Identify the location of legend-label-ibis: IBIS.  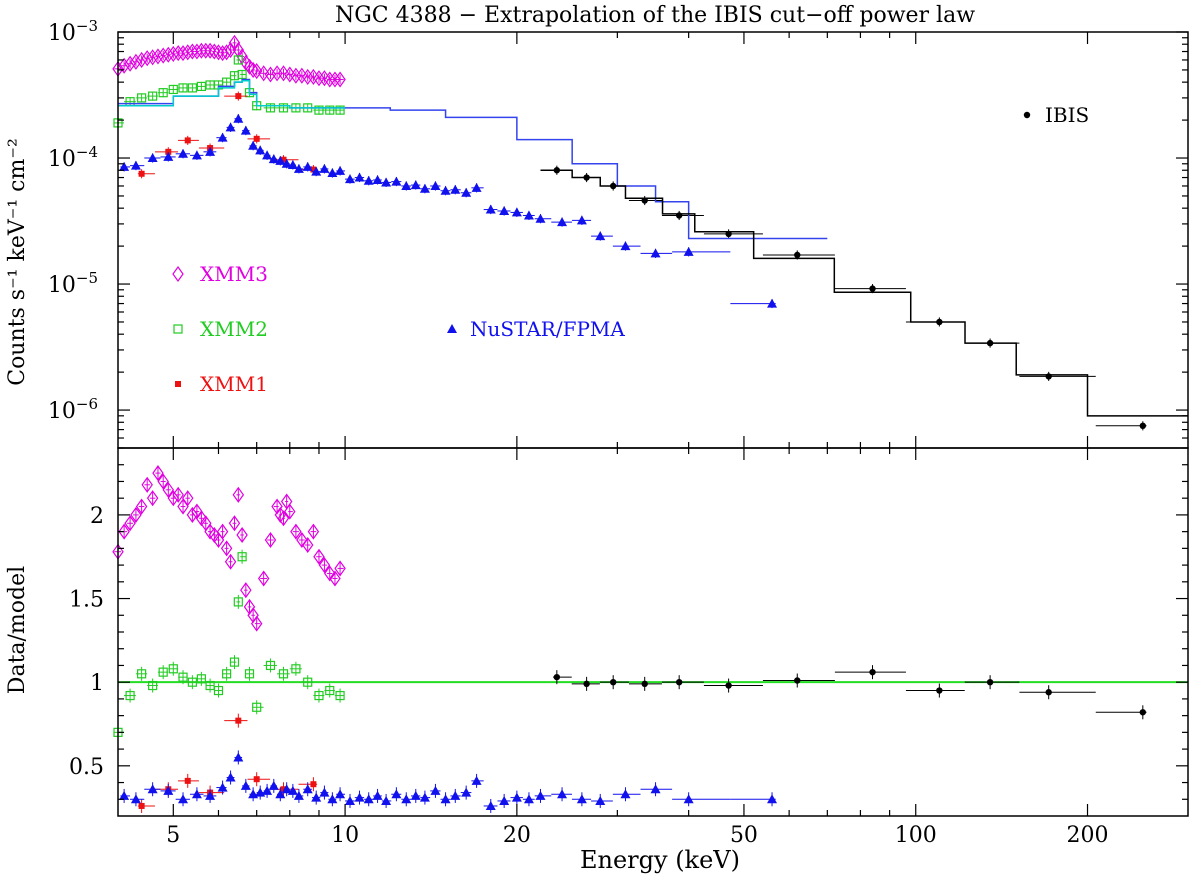
(1067, 115).